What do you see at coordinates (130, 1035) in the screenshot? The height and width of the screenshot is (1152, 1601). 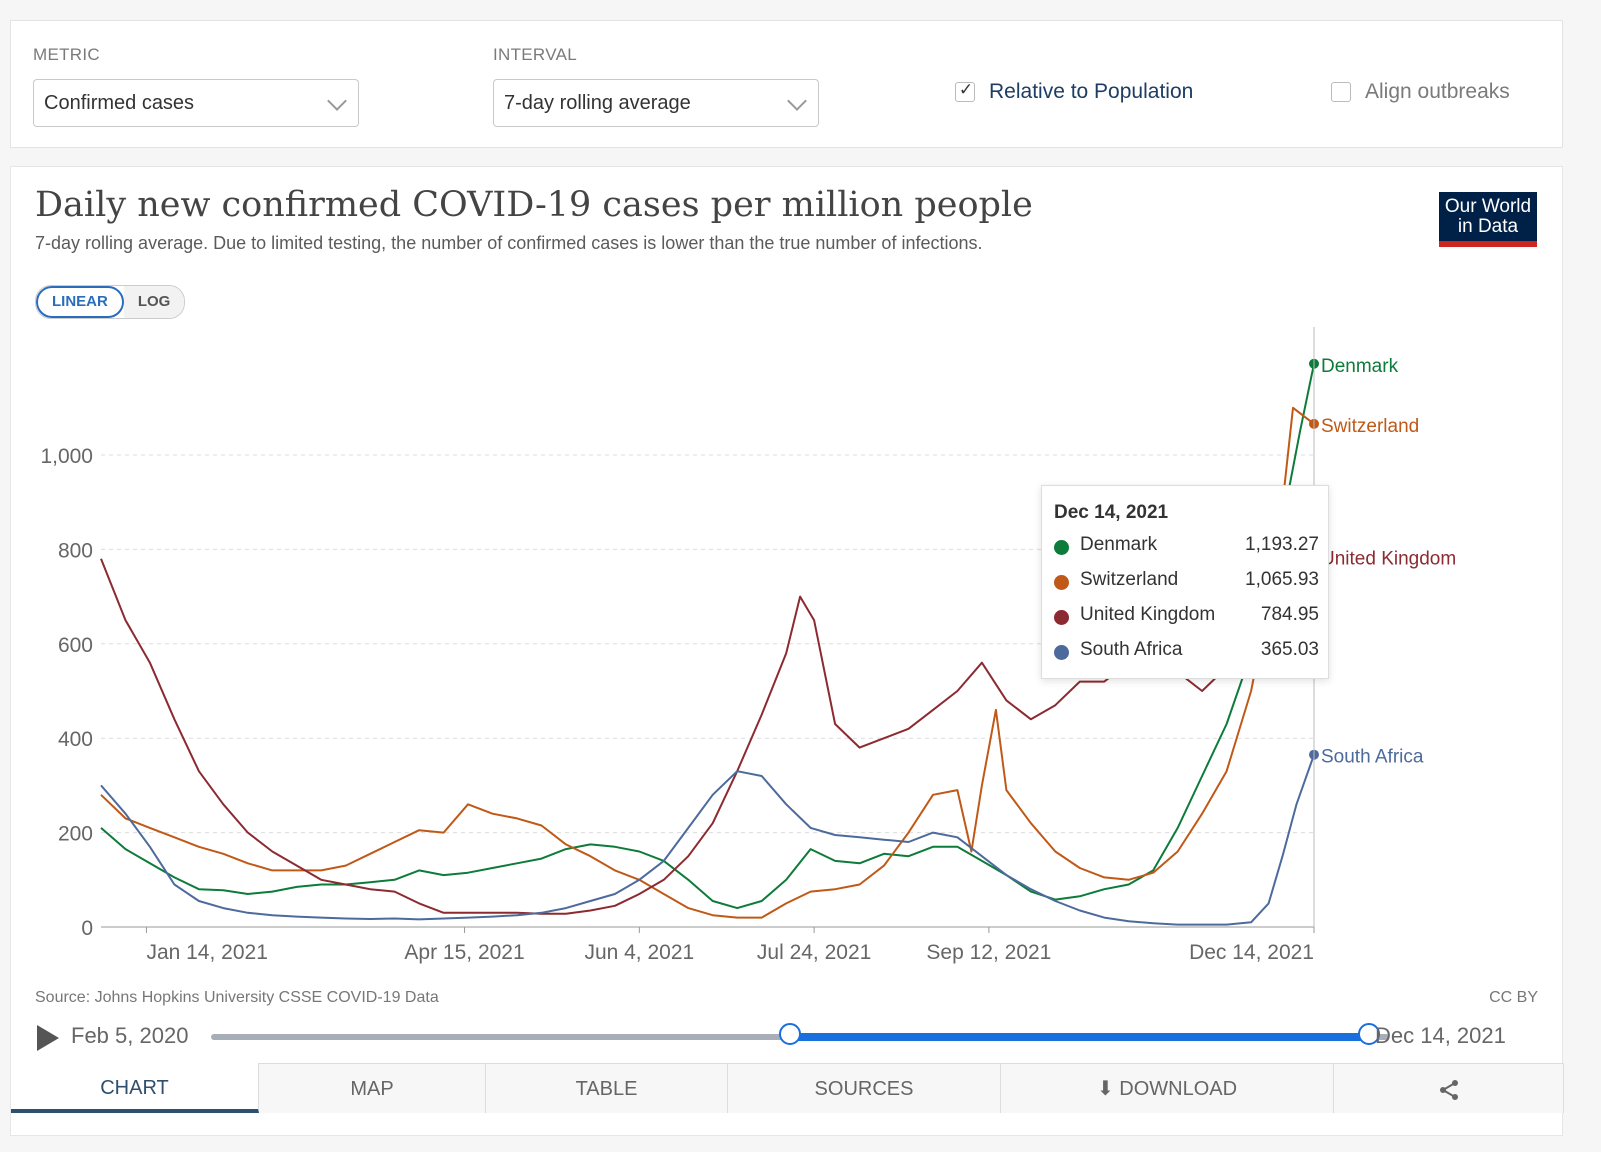 I see `timeline-start-label: Feb 5, 2020` at bounding box center [130, 1035].